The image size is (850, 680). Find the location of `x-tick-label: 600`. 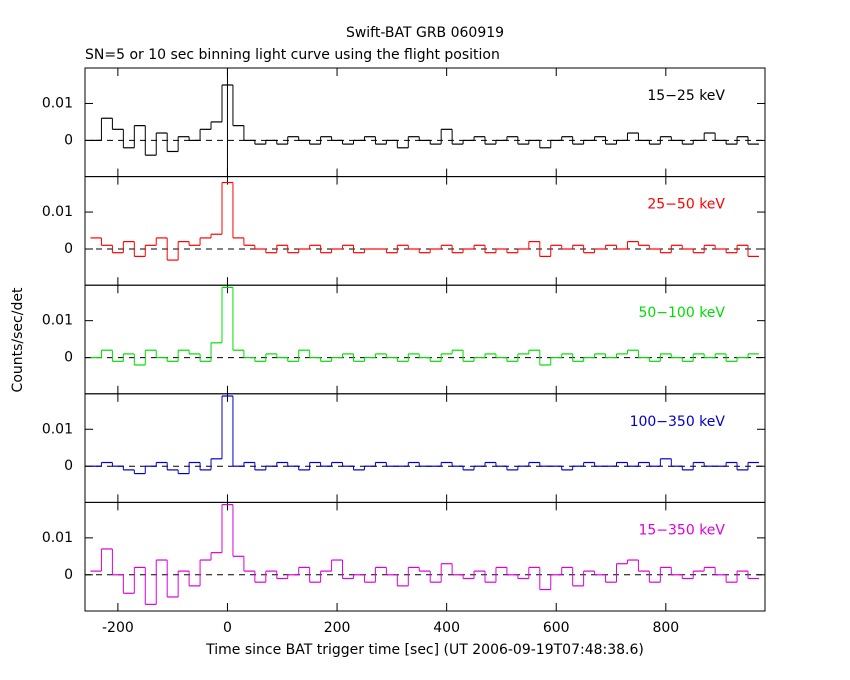

x-tick-label: 600 is located at coordinates (556, 628).